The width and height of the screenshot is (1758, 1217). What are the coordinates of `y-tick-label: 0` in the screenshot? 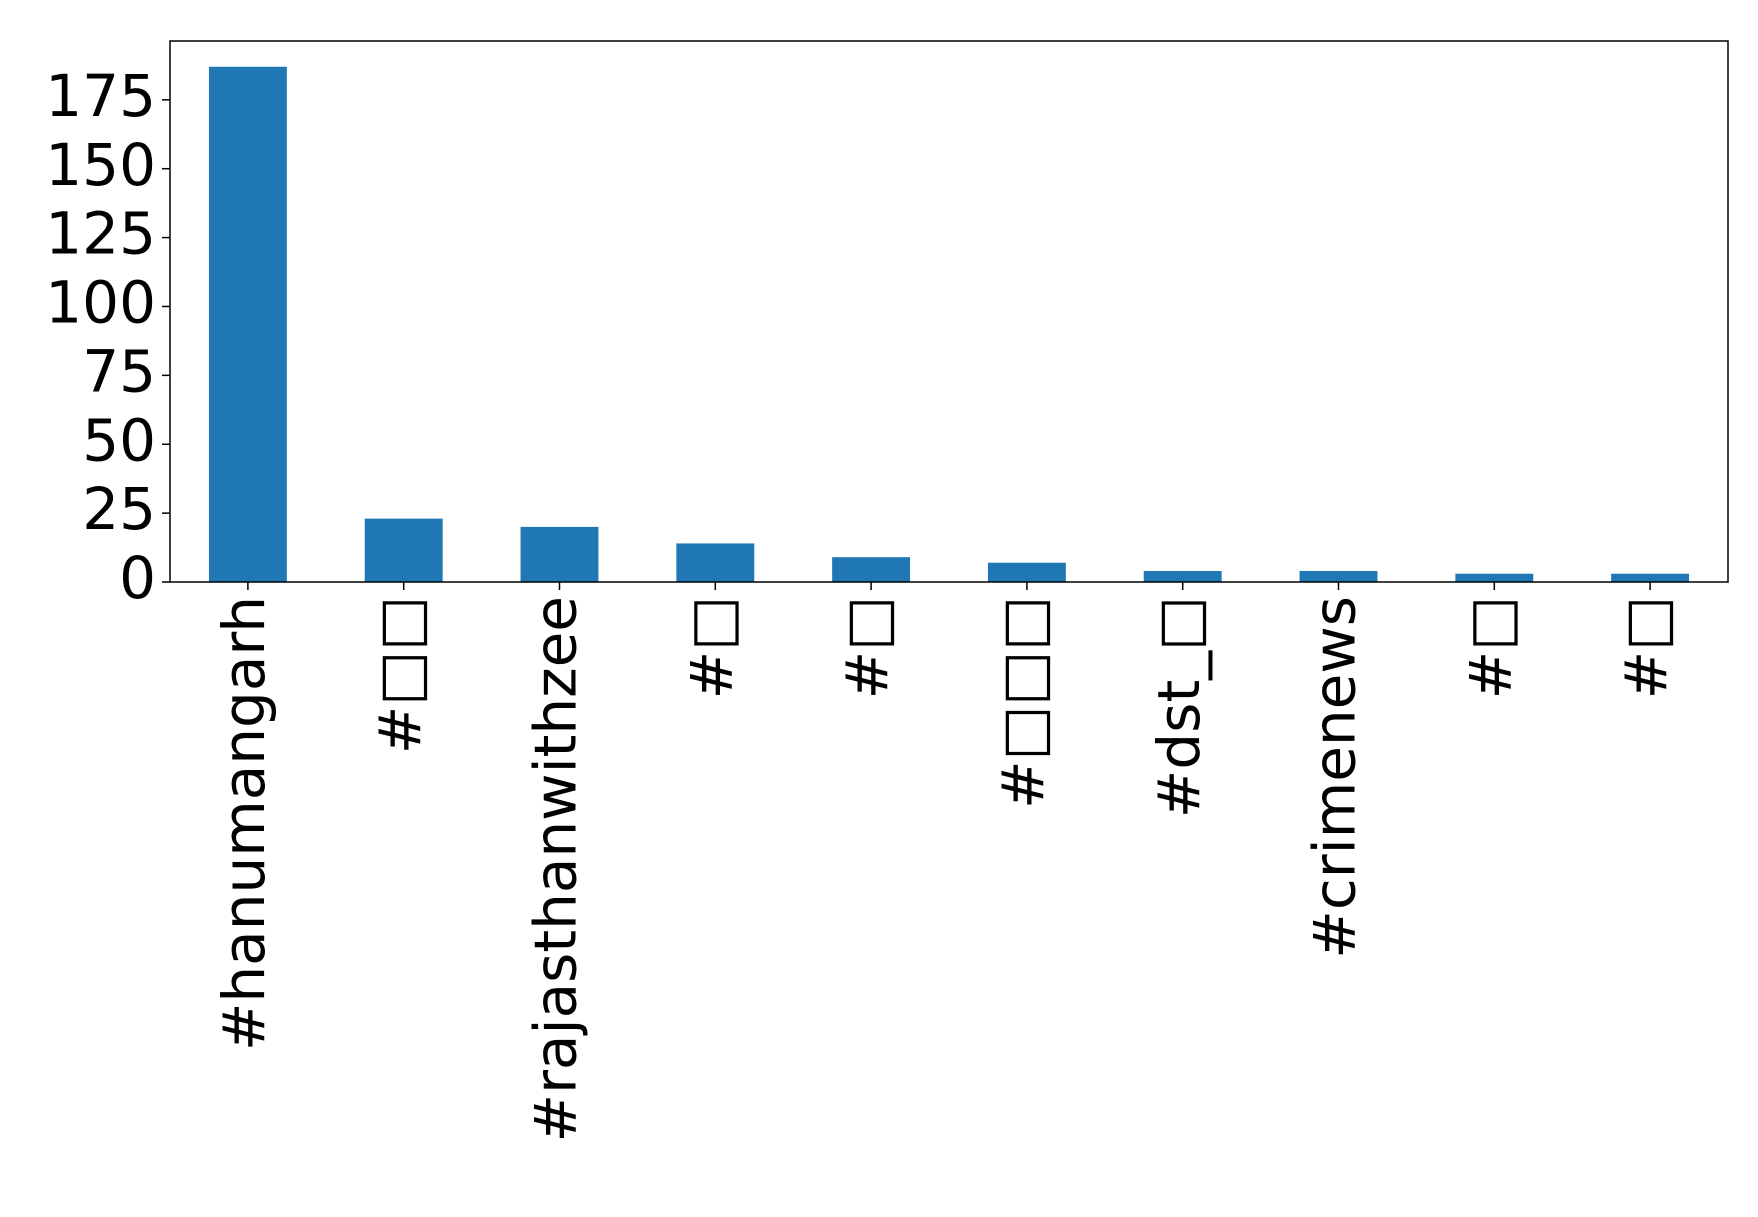 It's located at (137, 578).